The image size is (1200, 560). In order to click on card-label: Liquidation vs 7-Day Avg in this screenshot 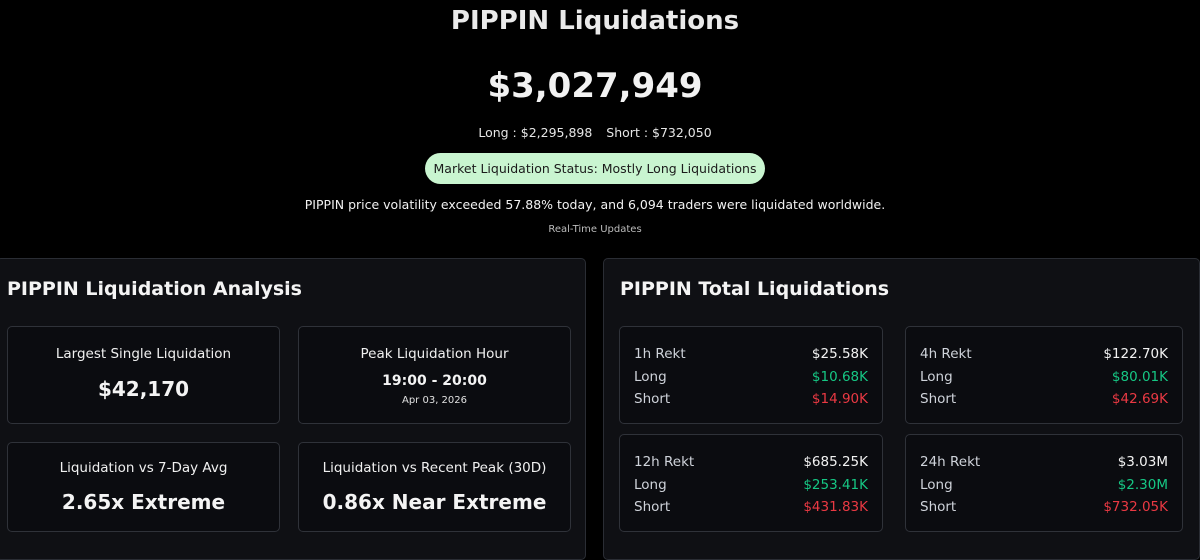, I will do `click(143, 468)`.